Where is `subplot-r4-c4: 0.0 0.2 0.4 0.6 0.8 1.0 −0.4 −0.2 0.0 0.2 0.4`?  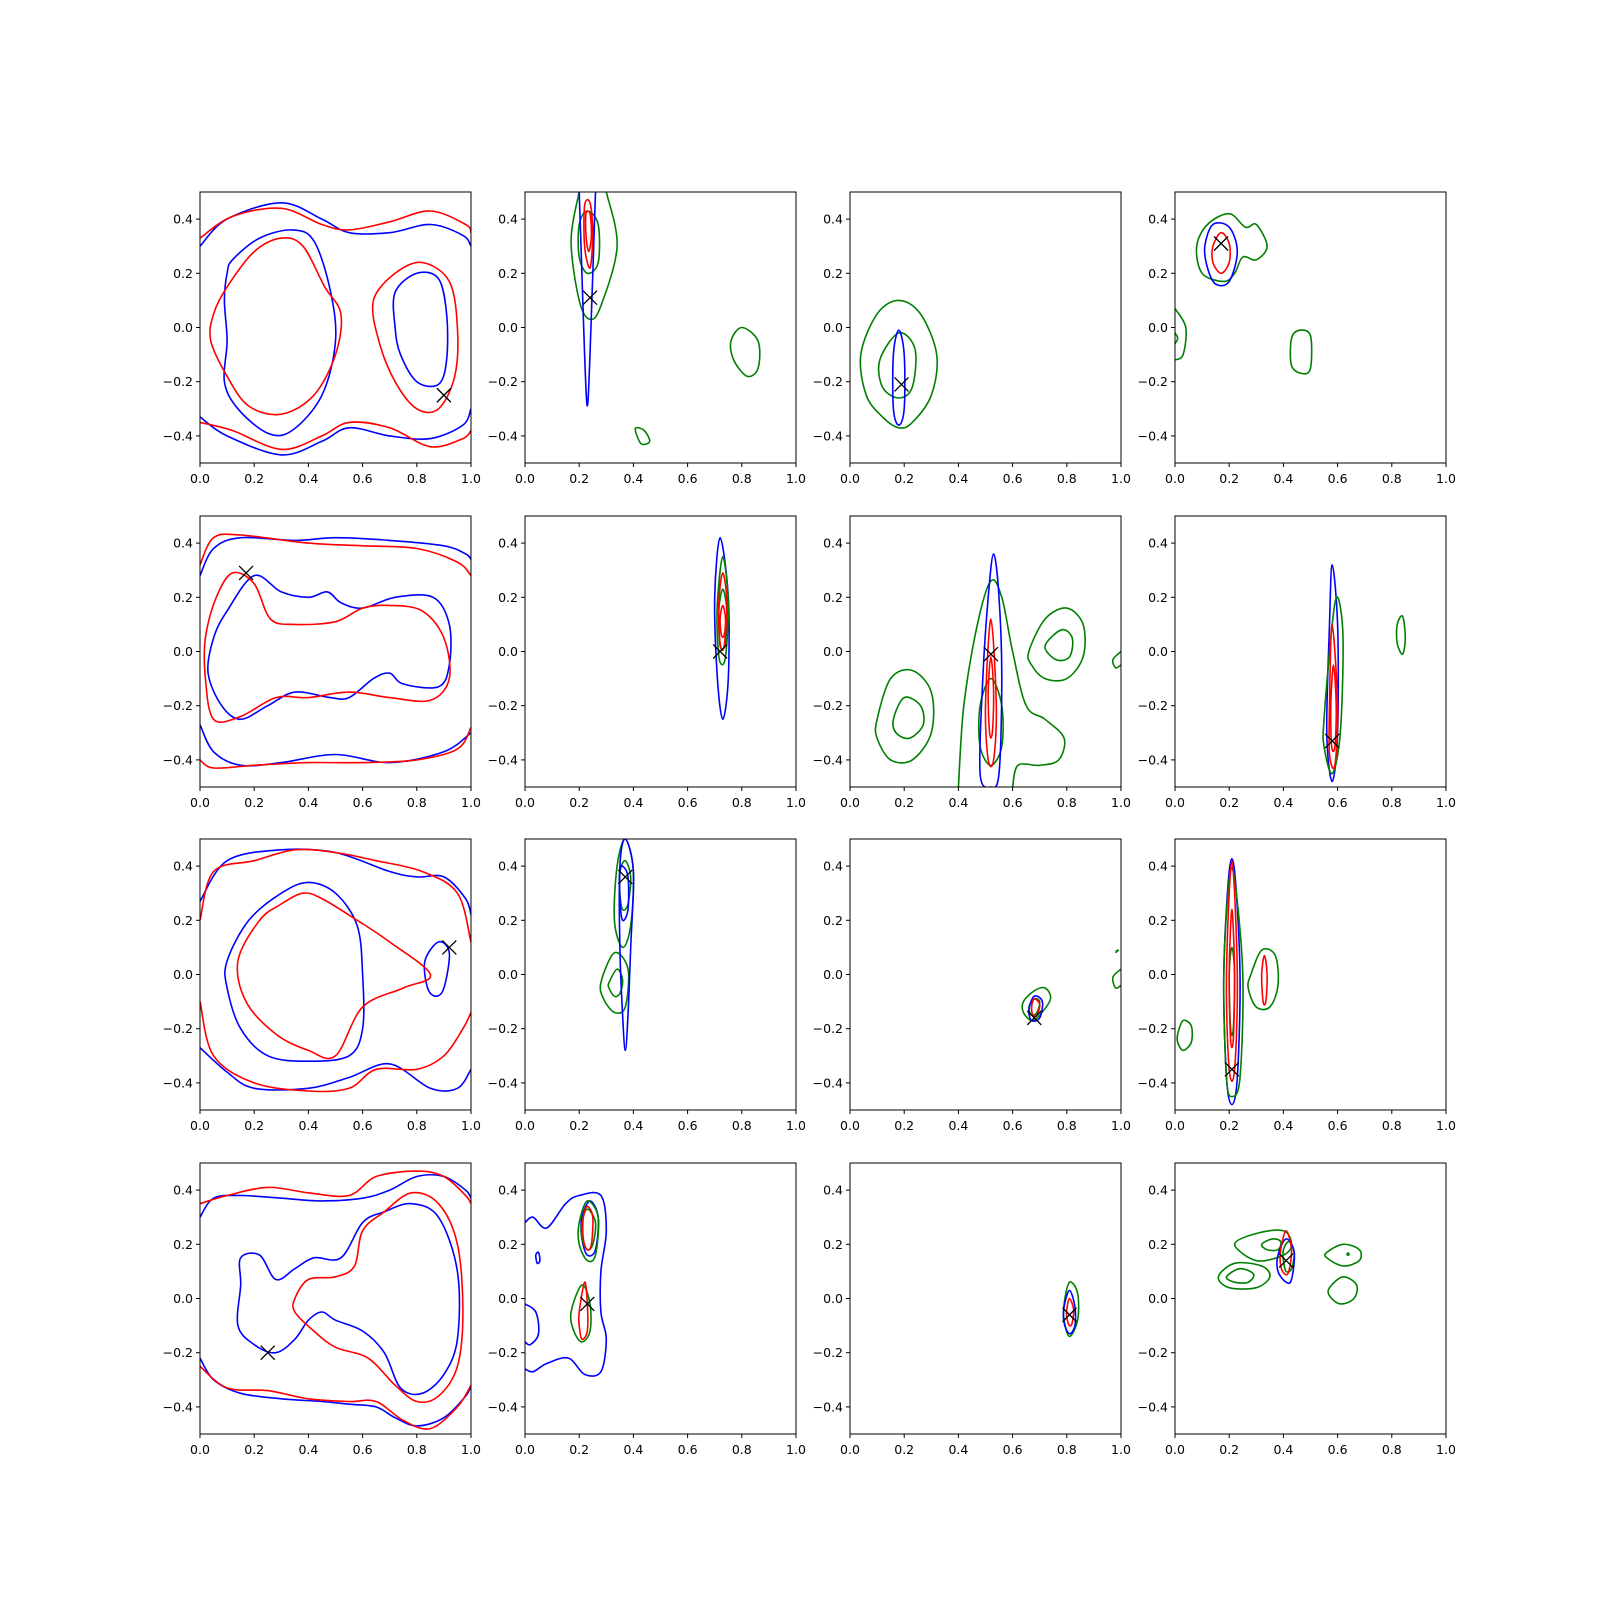
subplot-r4-c4: 0.0 0.2 0.4 0.6 0.8 1.0 −0.4 −0.2 0.0 0.2 0.4 is located at coordinates (1297, 1309).